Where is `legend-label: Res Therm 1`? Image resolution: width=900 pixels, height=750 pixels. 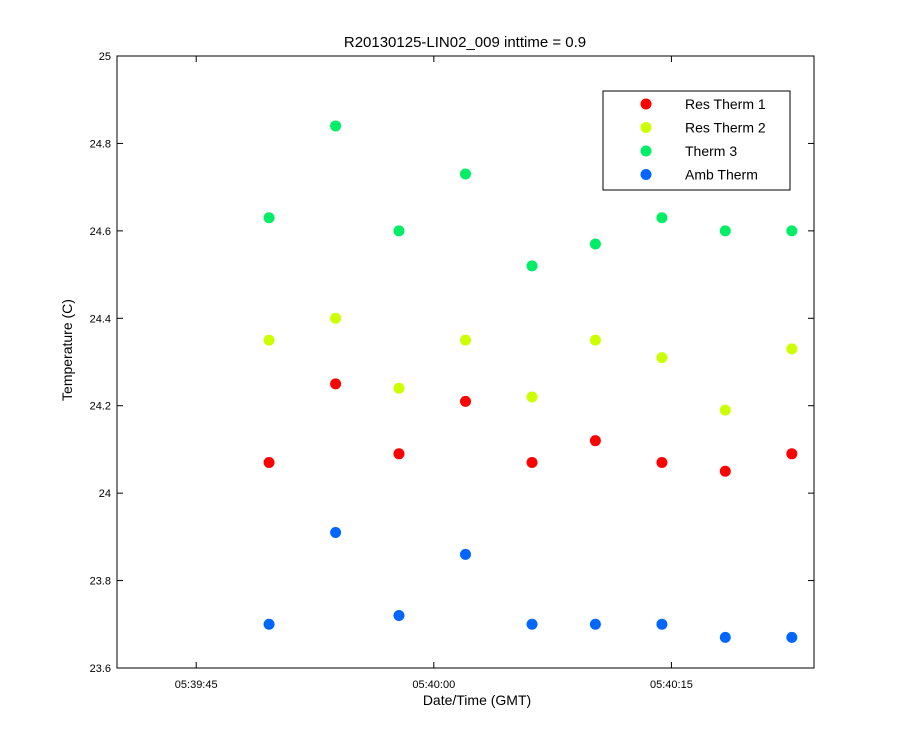
legend-label: Res Therm 1 is located at coordinates (725, 104).